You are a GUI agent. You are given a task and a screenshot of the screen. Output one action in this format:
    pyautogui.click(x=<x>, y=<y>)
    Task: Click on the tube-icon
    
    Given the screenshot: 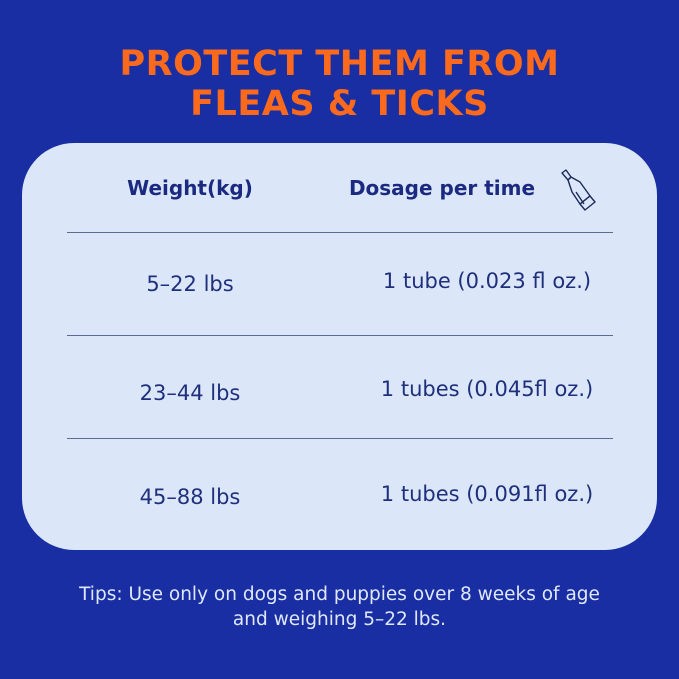 What is the action you would take?
    pyautogui.click(x=578, y=190)
    